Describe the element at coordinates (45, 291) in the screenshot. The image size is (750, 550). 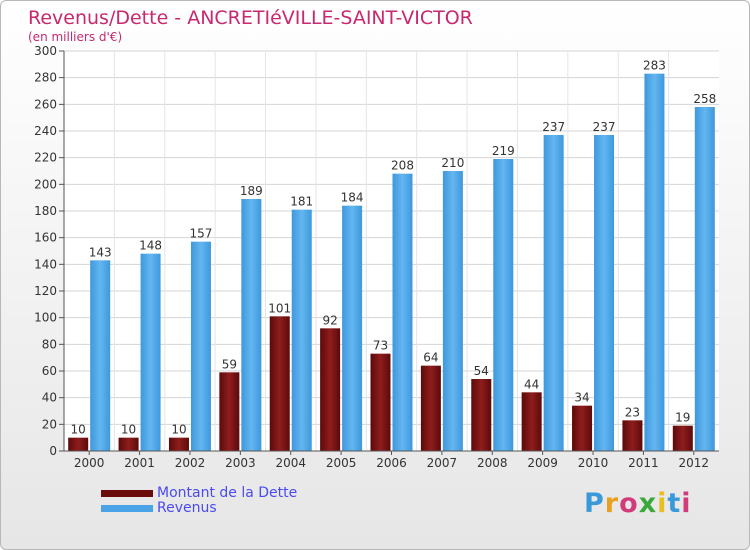
I see `y-tick-label: 120` at that location.